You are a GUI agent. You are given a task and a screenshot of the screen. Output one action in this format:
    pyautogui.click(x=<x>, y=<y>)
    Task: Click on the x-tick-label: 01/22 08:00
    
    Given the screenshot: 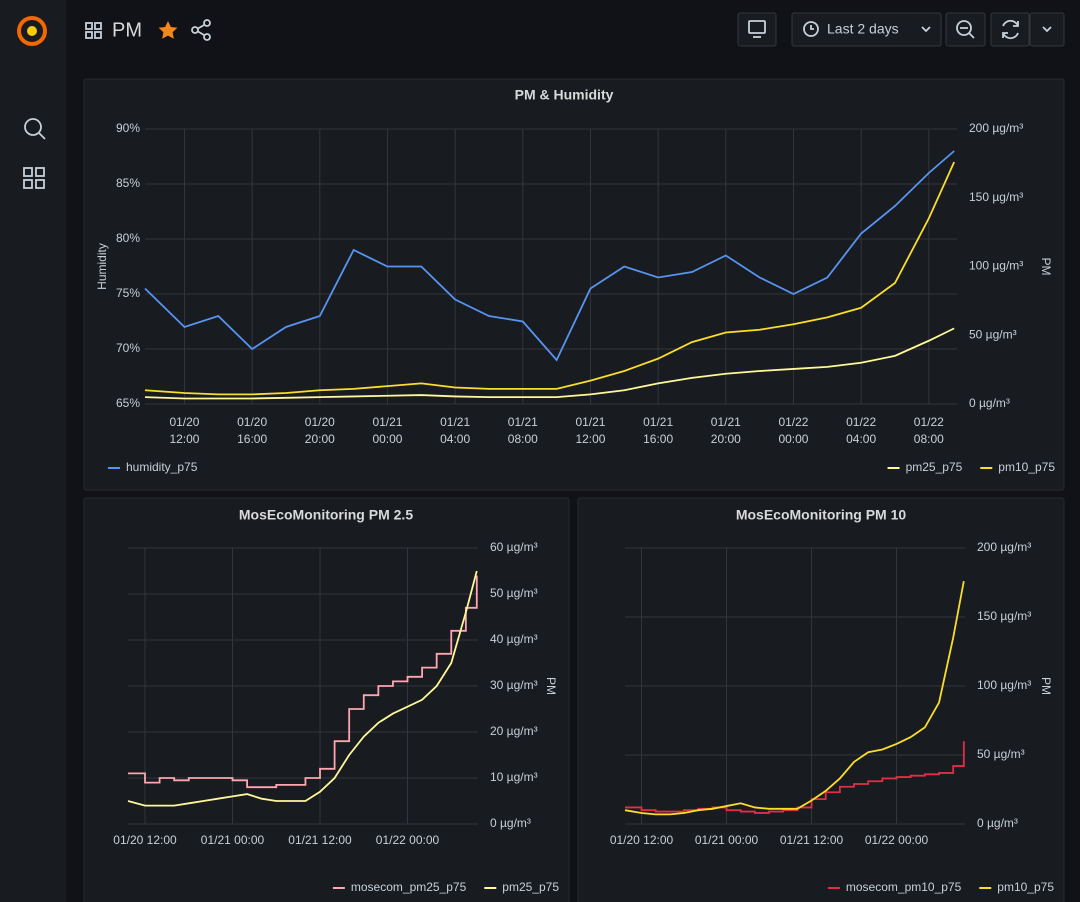 What is the action you would take?
    pyautogui.click(x=929, y=430)
    